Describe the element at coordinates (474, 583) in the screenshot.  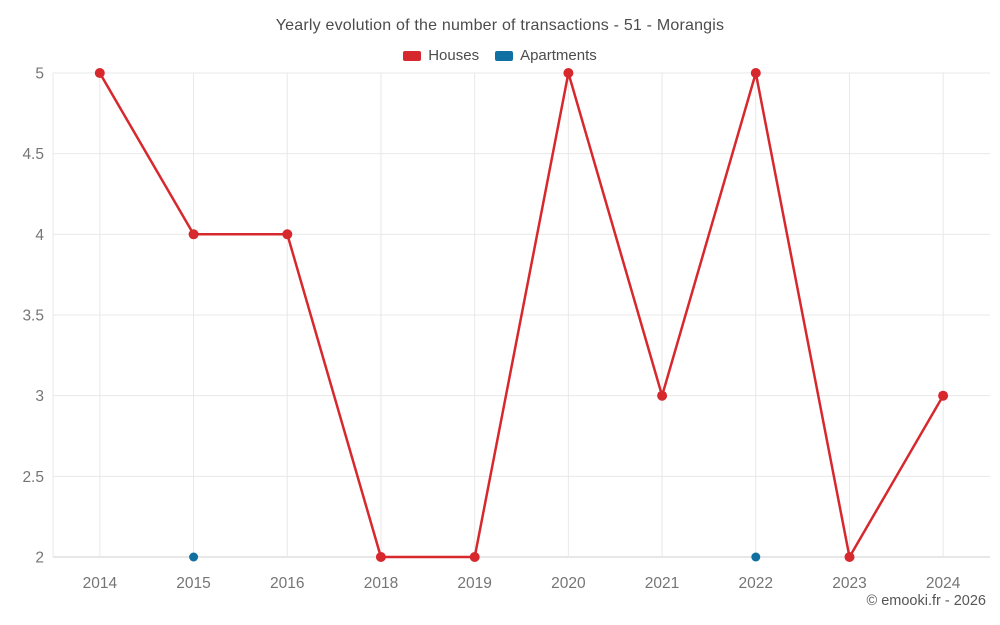
I see `x-axis-tick-label: 2019` at that location.